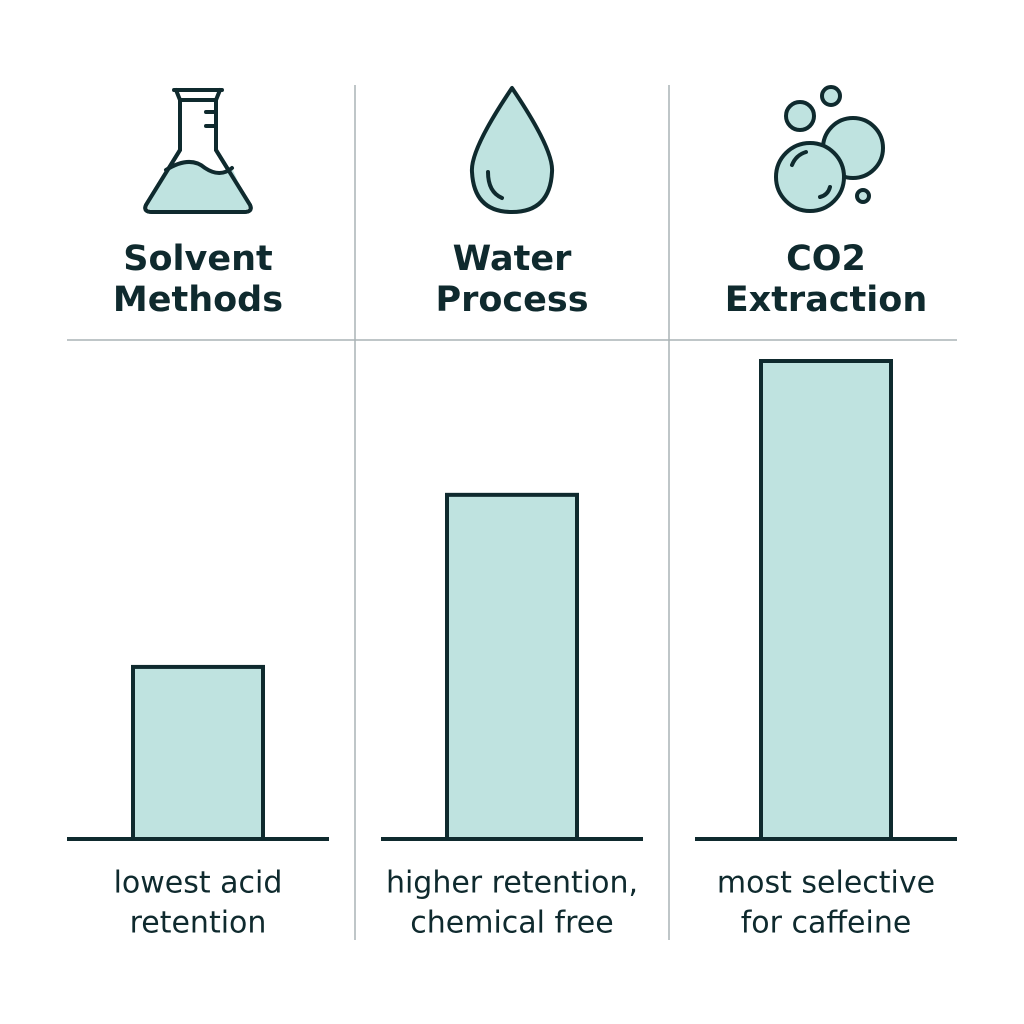 This screenshot has width=1024, height=1024. Describe the element at coordinates (512, 150) in the screenshot. I see `drop-icon` at that location.